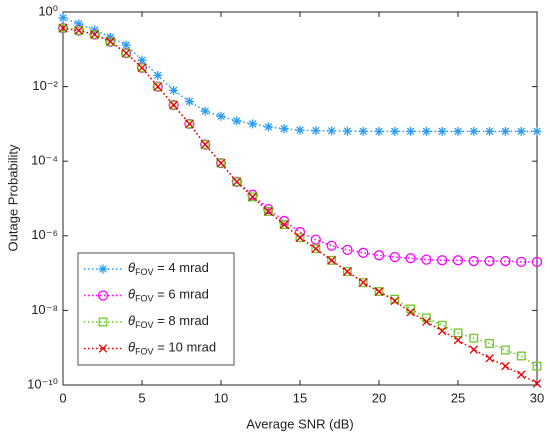 This screenshot has height=437, width=550. I want to click on x-tick-label: 5, so click(141, 397).